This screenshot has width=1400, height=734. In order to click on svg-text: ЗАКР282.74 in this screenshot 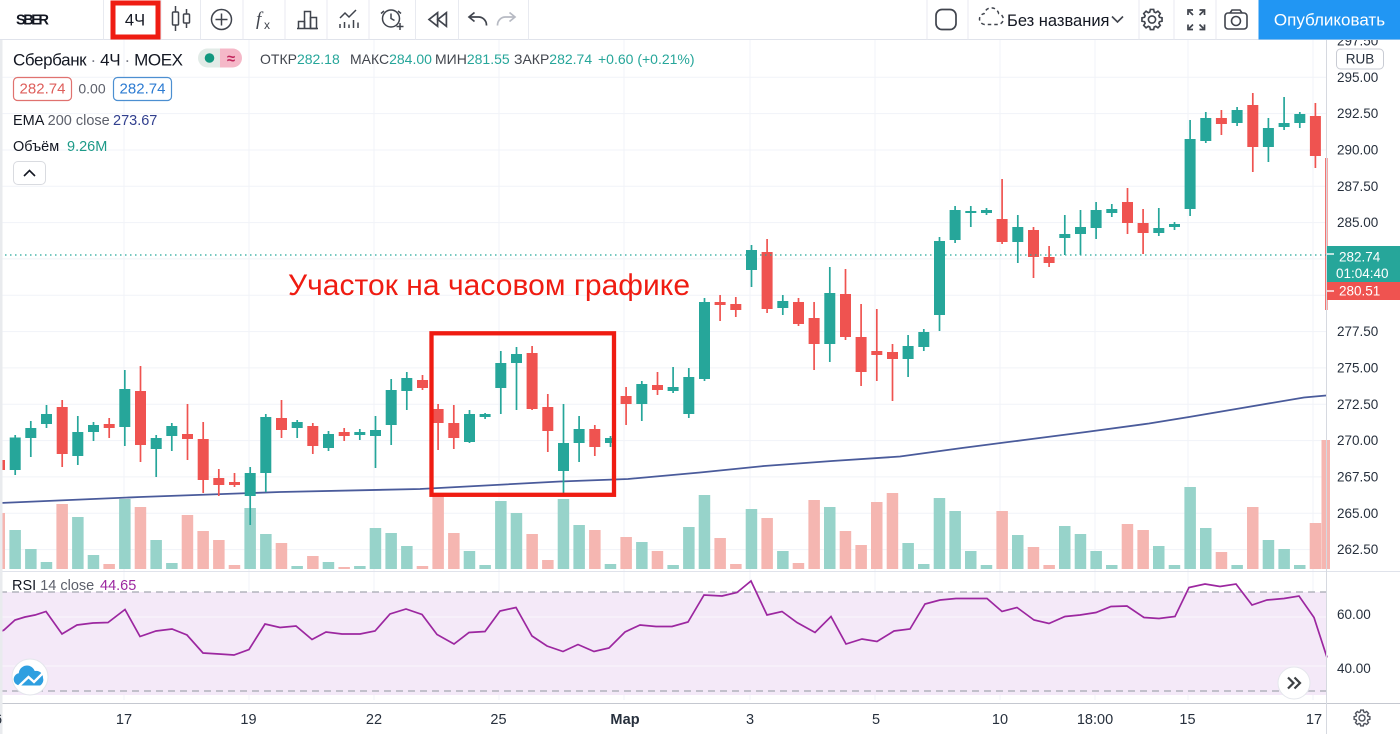, I will do `click(553, 59)`.